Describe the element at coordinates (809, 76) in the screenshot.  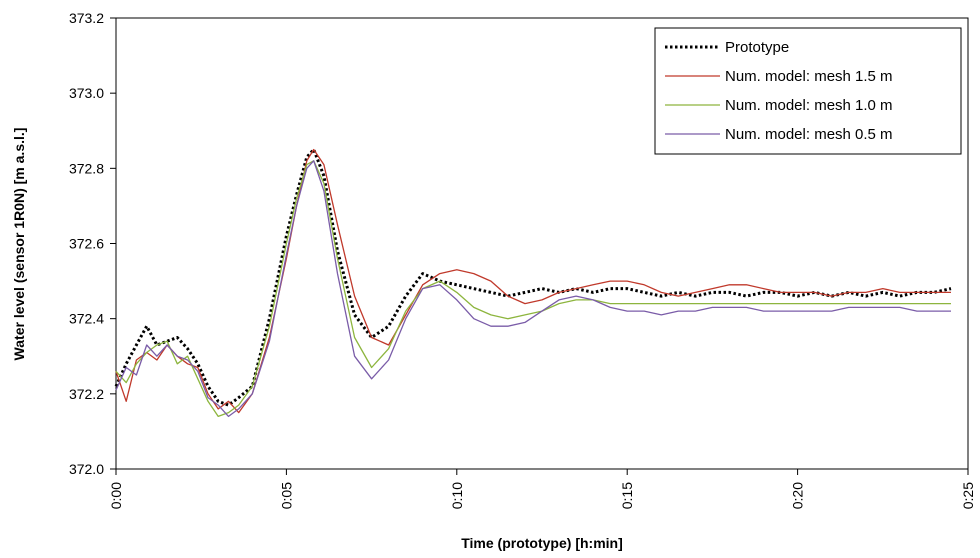
I see `legend-label: Num. model: mesh 1.5 m` at that location.